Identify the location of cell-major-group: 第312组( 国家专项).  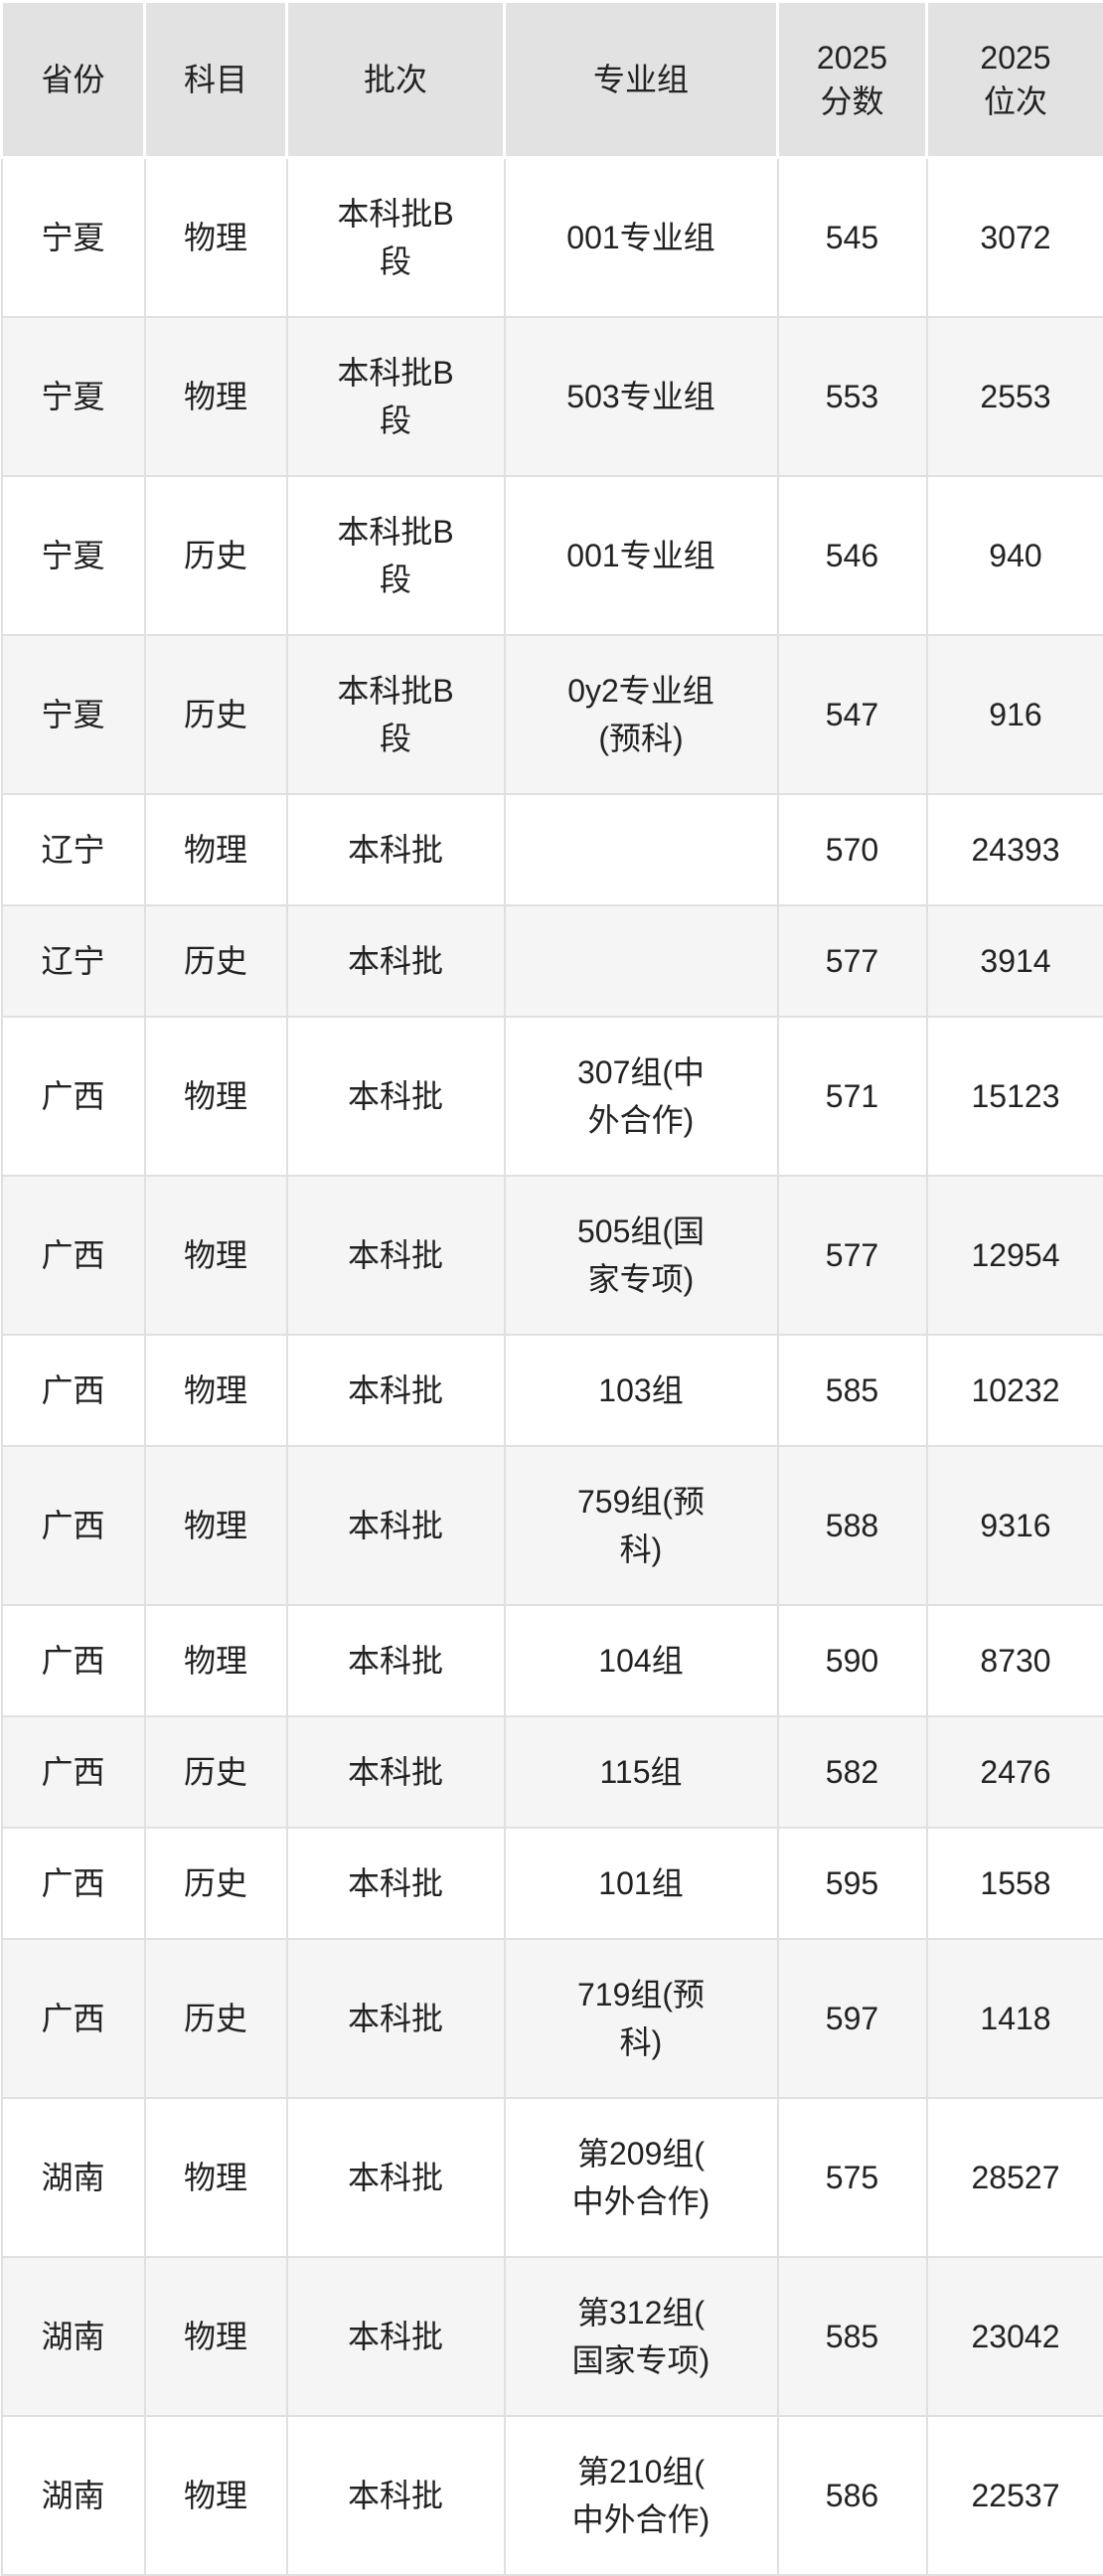
(641, 2336).